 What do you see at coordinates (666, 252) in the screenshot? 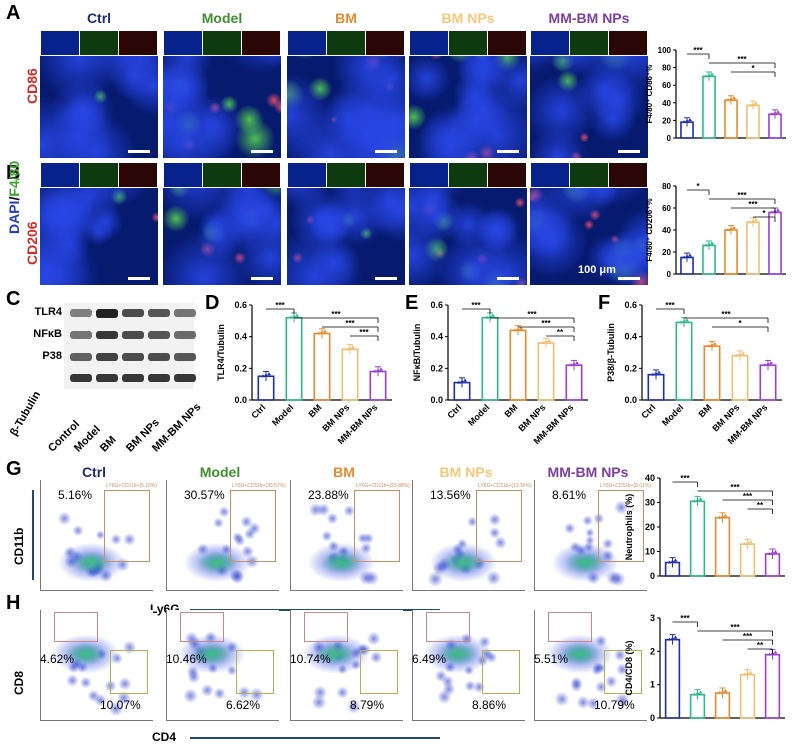
I see `y-tick-label: 20` at bounding box center [666, 252].